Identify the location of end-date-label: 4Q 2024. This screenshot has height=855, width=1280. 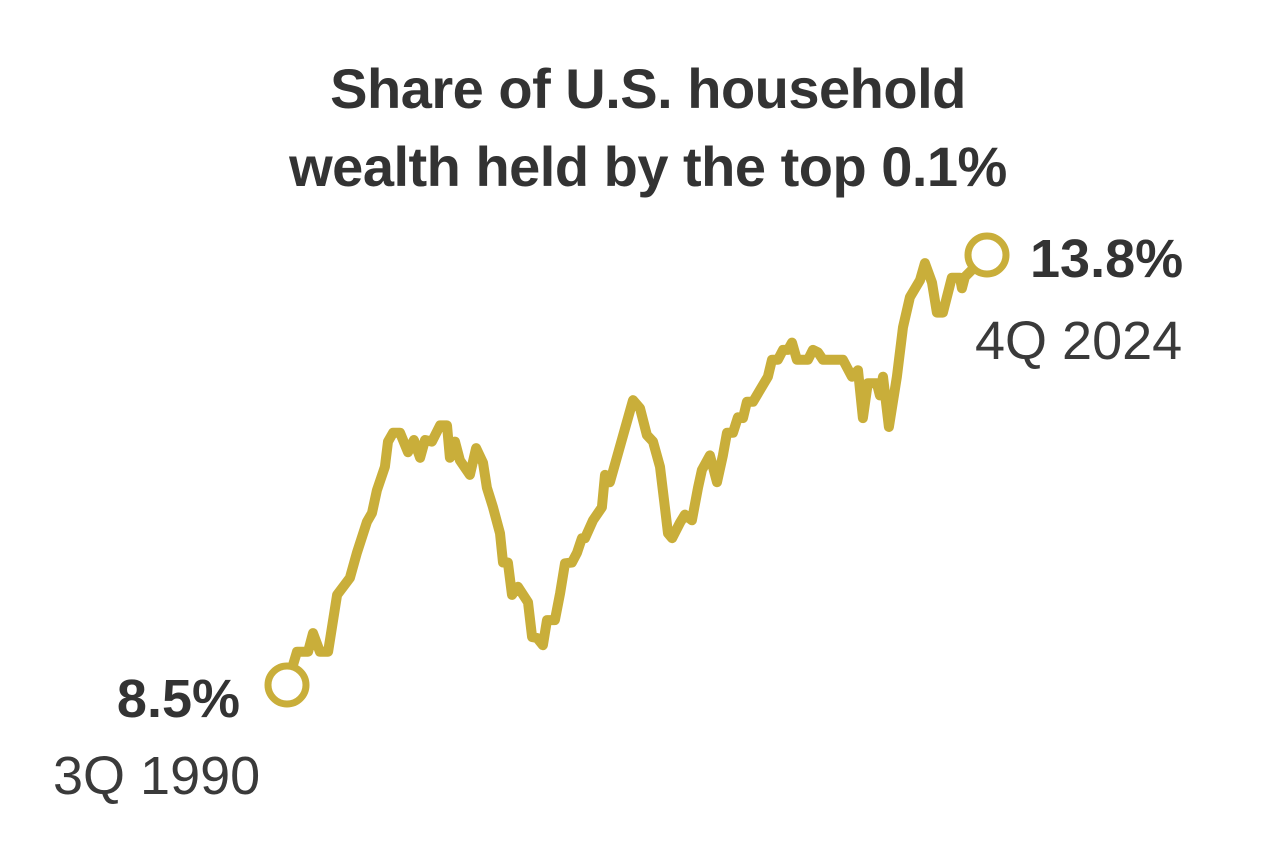
(1079, 341).